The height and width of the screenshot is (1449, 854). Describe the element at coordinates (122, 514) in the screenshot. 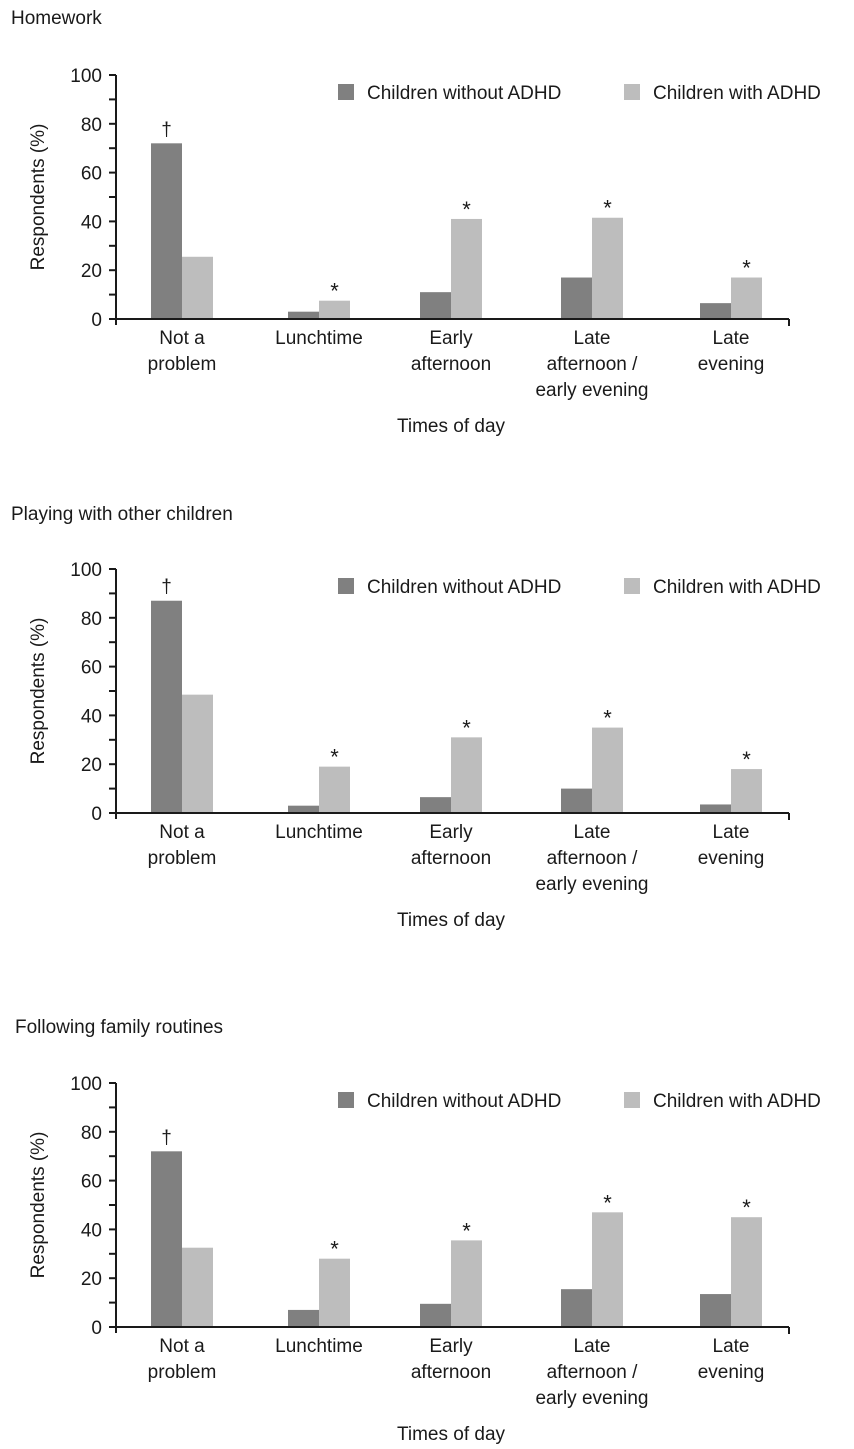

I see `chart-title: Playing with other children` at that location.